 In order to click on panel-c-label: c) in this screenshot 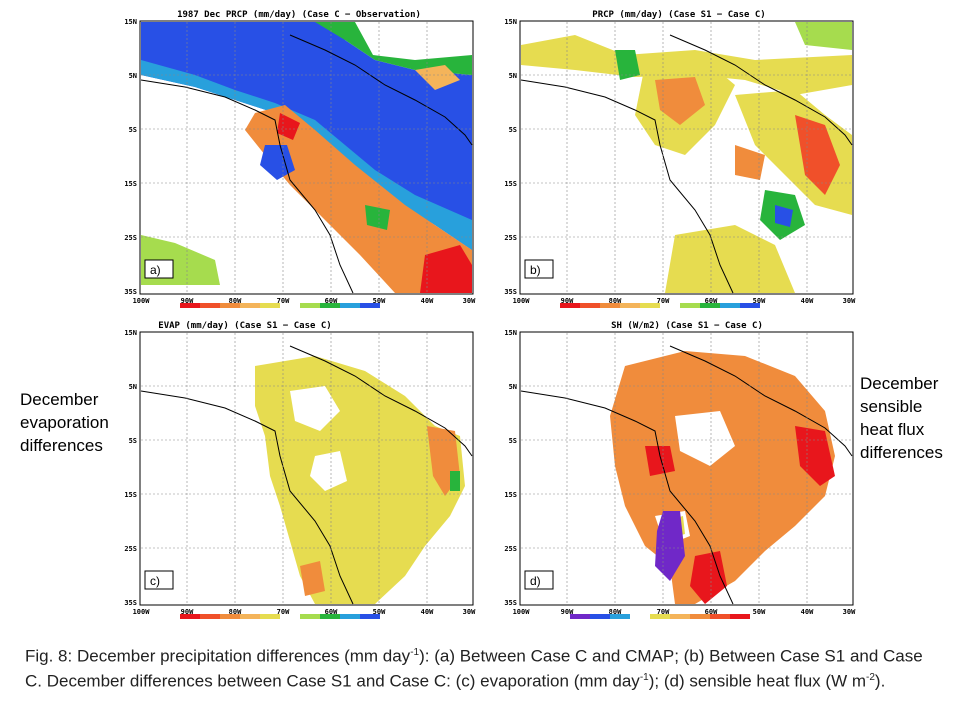, I will do `click(155, 581)`.